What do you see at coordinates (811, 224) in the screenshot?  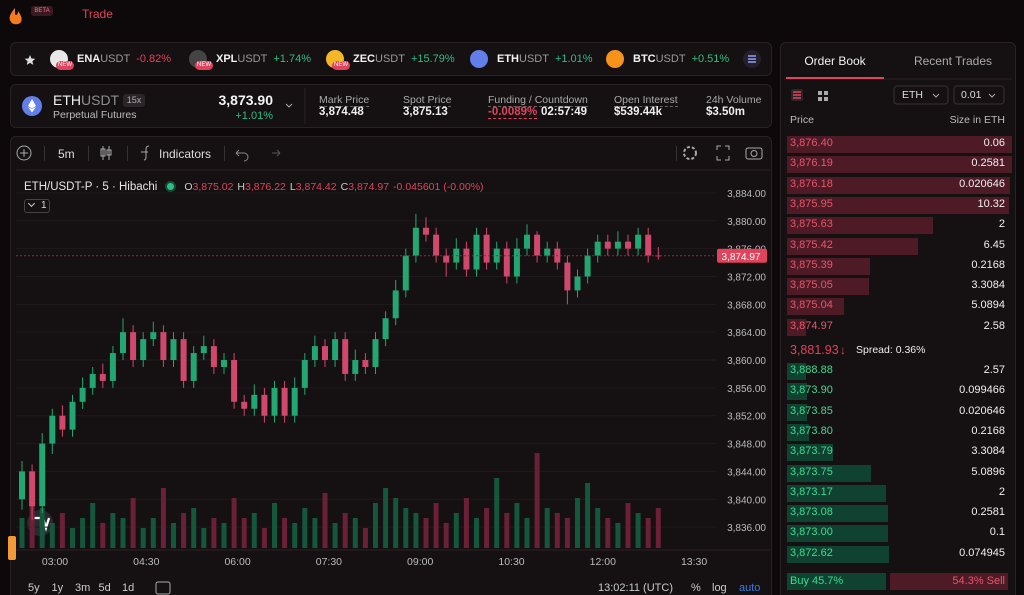 I see `price: 3,875.63` at bounding box center [811, 224].